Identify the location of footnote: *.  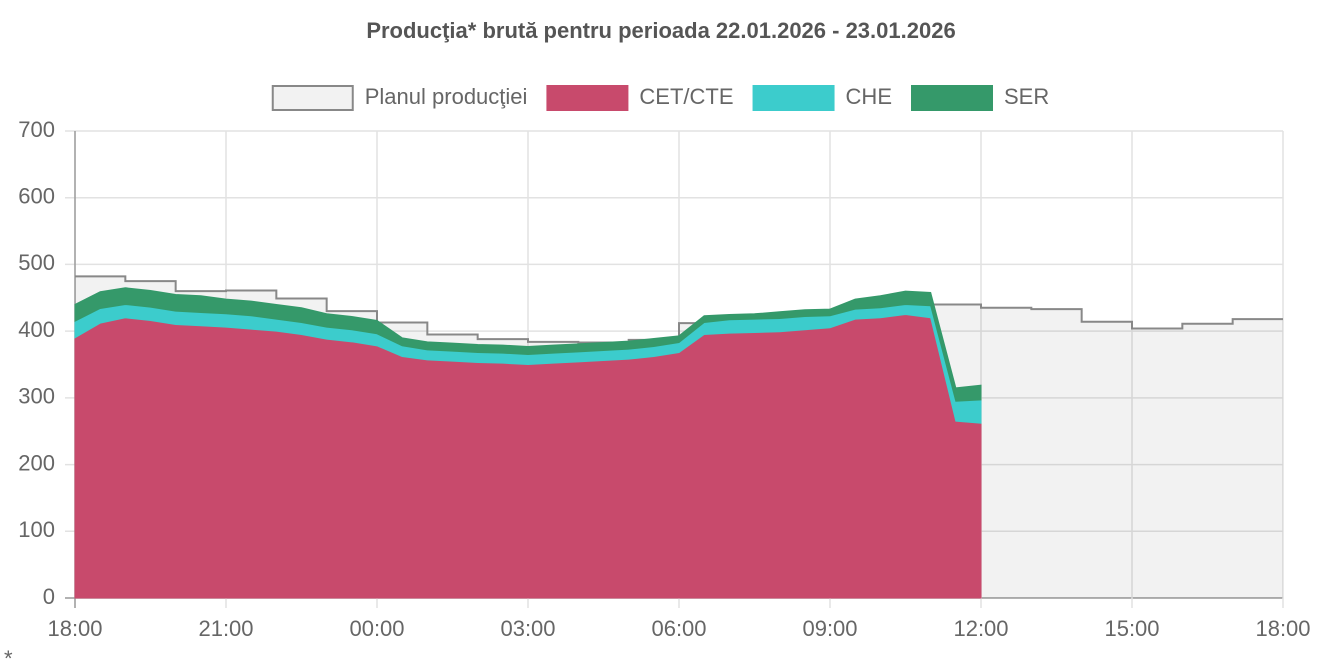
(8, 656).